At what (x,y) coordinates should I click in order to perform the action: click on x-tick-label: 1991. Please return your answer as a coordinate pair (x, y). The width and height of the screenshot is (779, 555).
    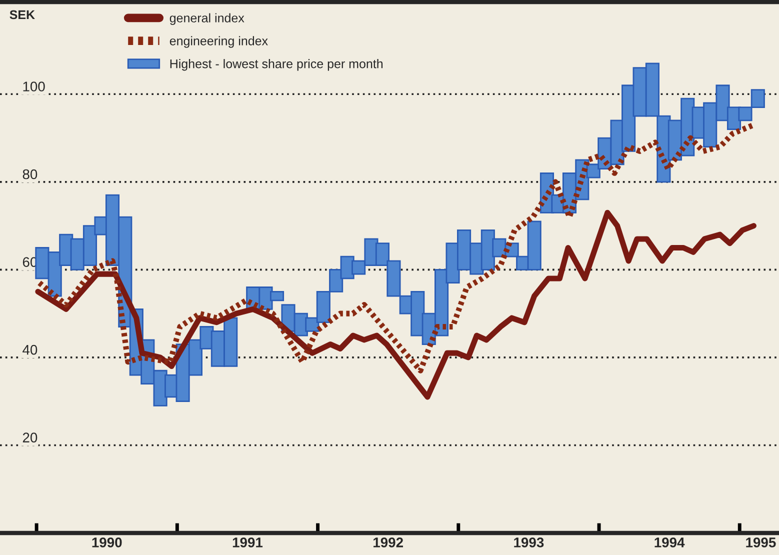
    Looking at the image, I should click on (247, 543).